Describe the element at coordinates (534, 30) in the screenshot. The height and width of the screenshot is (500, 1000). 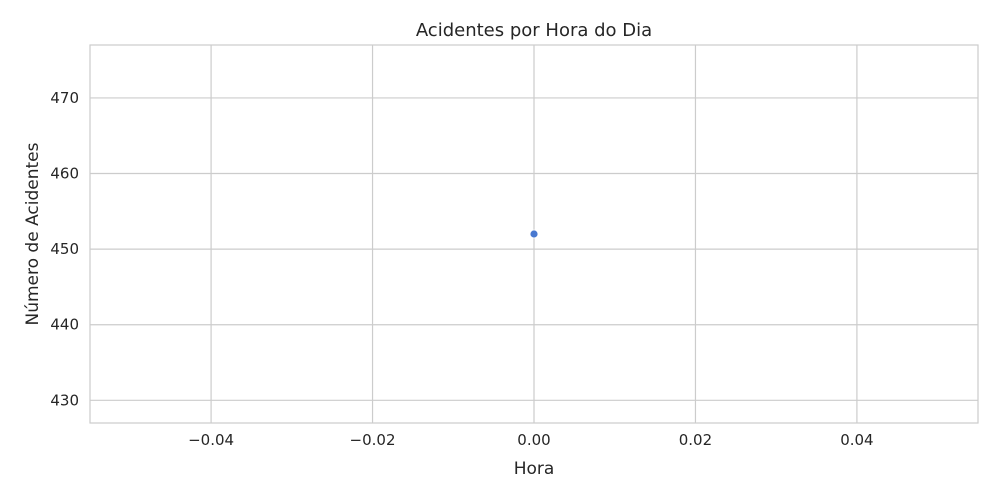
I see `chart-title: Acidentes por Hora do Dia` at that location.